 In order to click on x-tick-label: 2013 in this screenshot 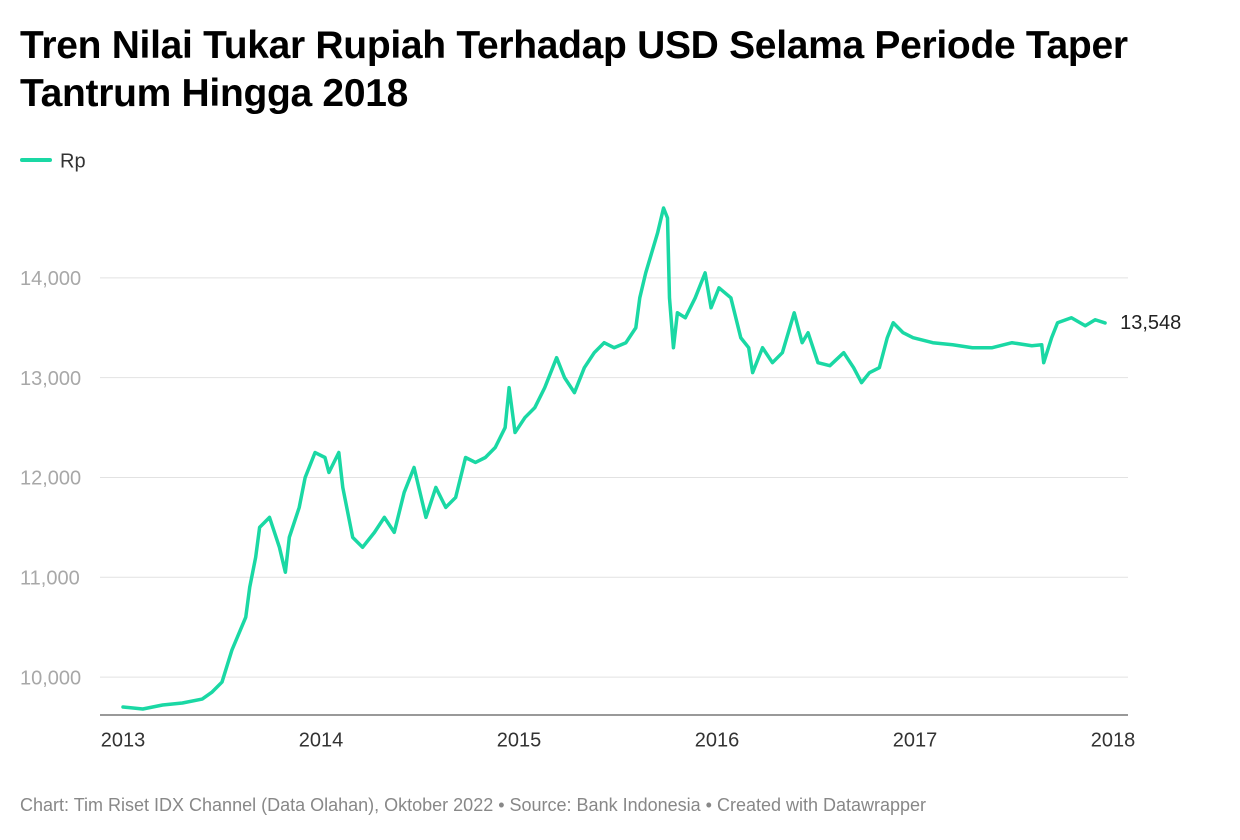, I will do `click(123, 740)`.